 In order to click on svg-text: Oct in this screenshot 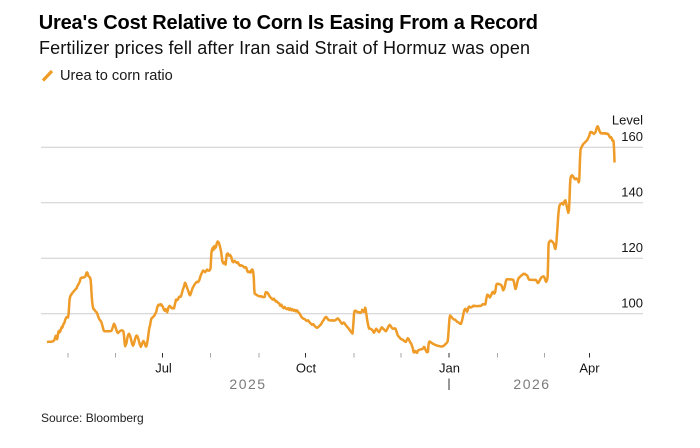, I will do `click(306, 368)`.